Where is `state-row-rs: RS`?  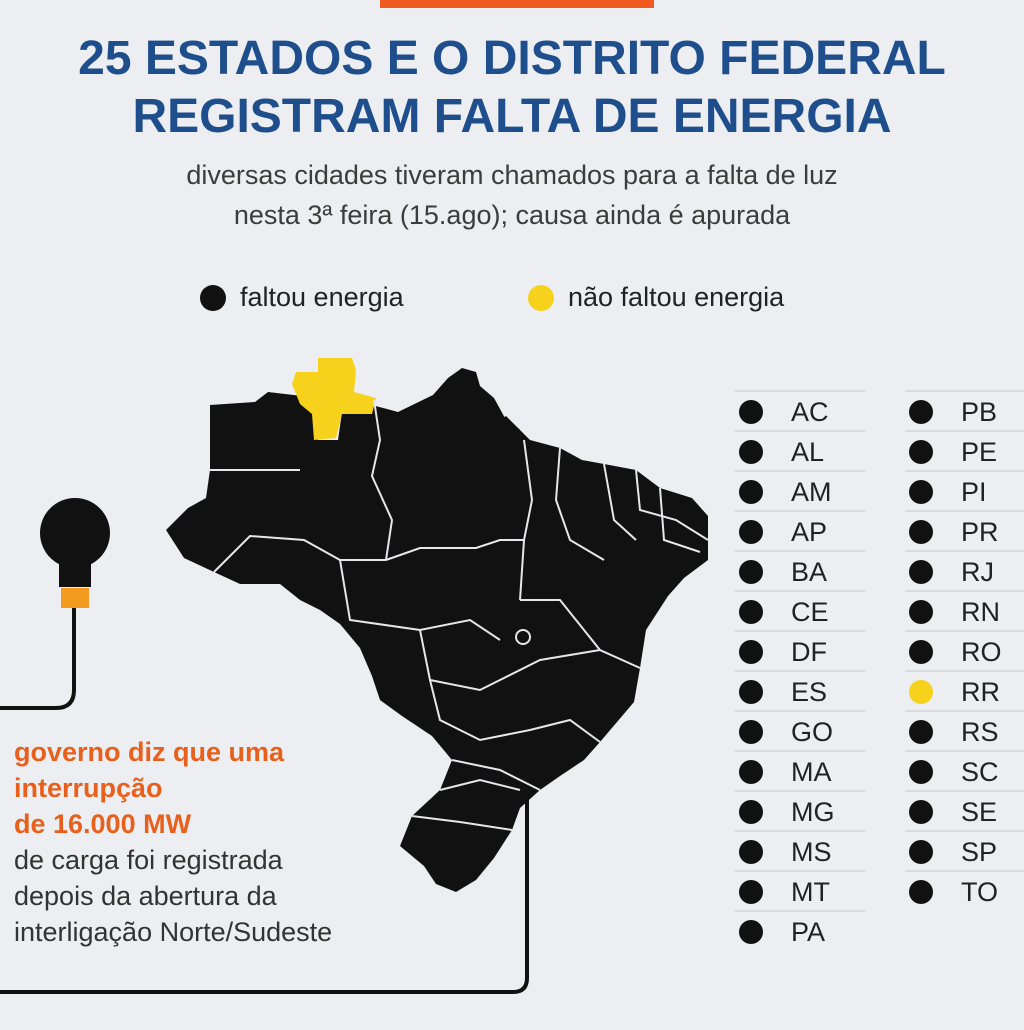 state-row-rs: RS is located at coordinates (964, 730).